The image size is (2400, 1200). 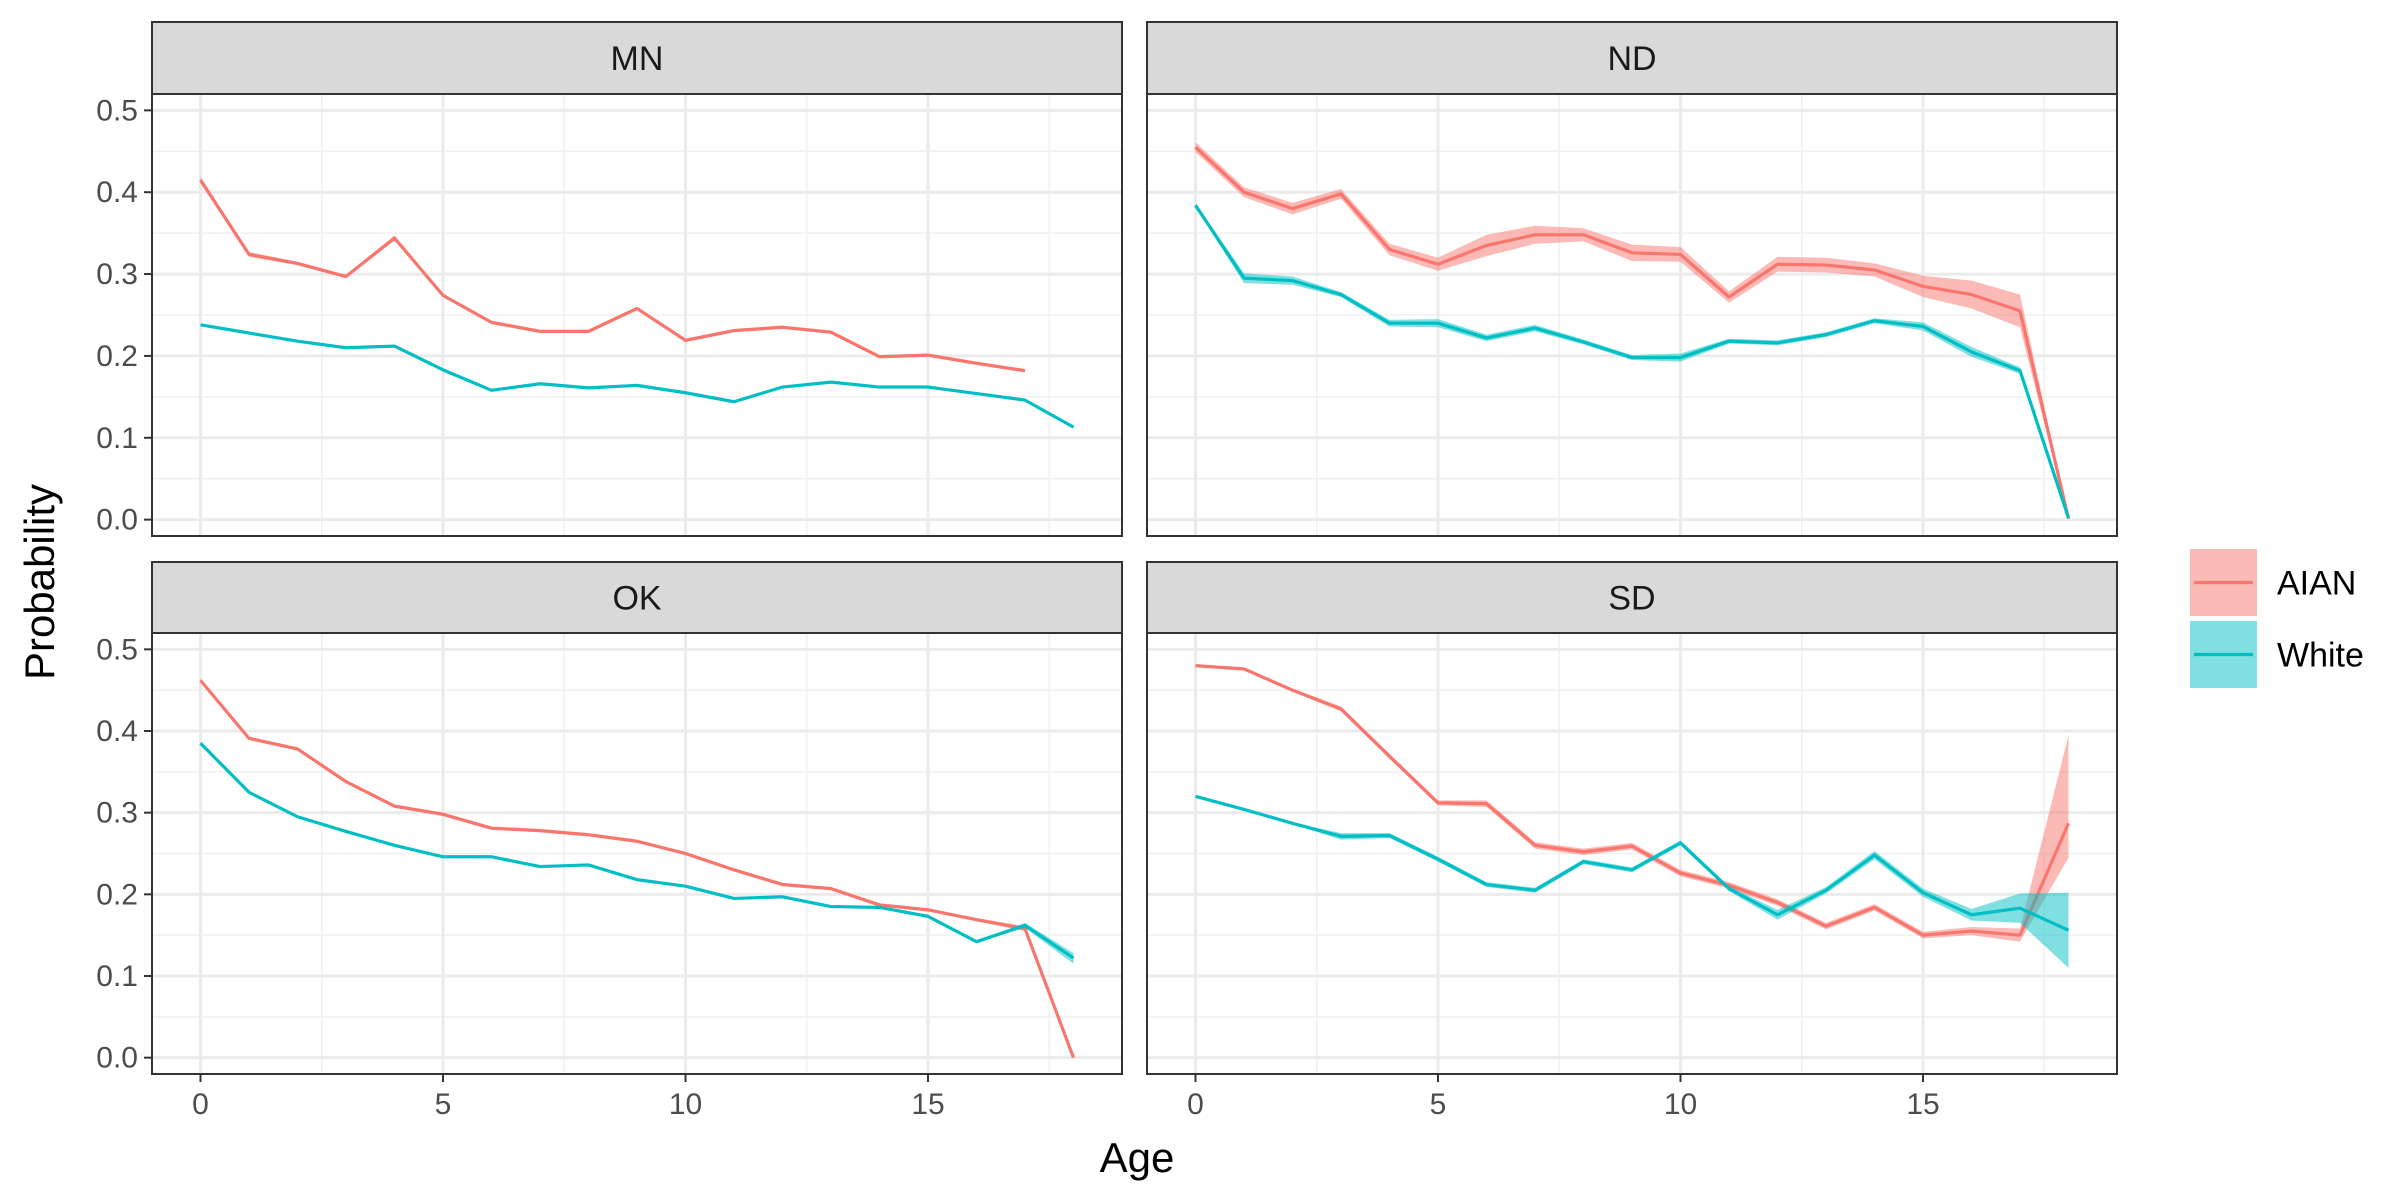 What do you see at coordinates (2320, 656) in the screenshot?
I see `legend-label-white: White` at bounding box center [2320, 656].